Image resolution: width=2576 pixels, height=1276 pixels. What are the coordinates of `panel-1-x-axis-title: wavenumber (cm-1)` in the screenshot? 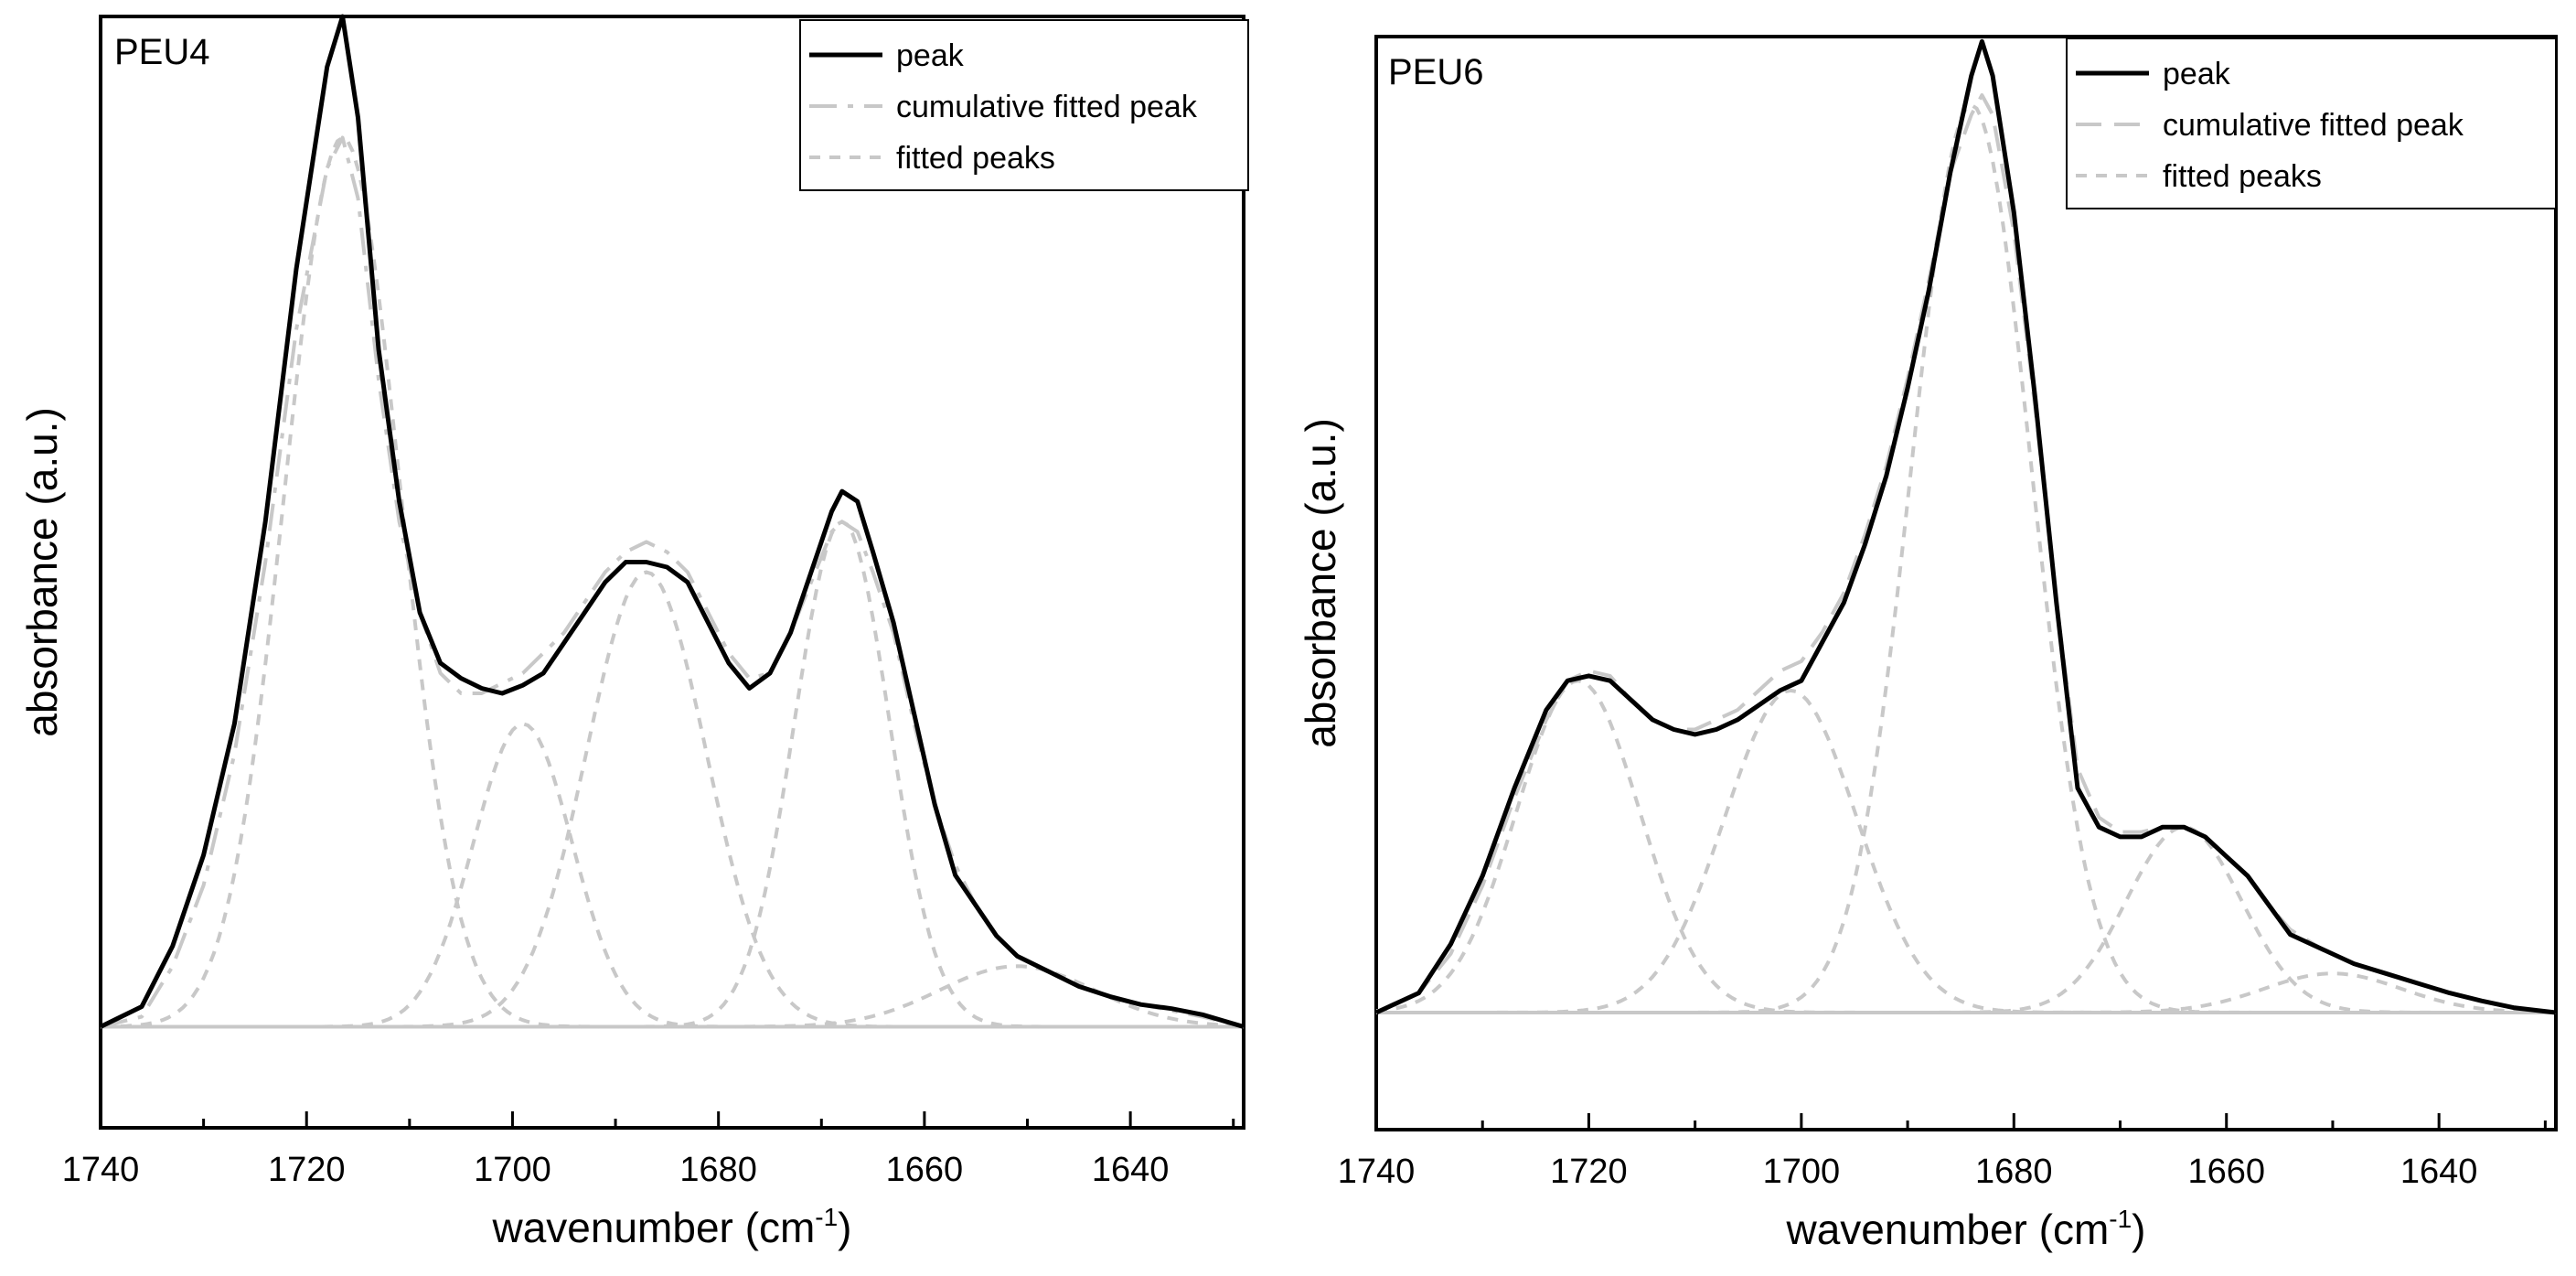 It's located at (671, 1227).